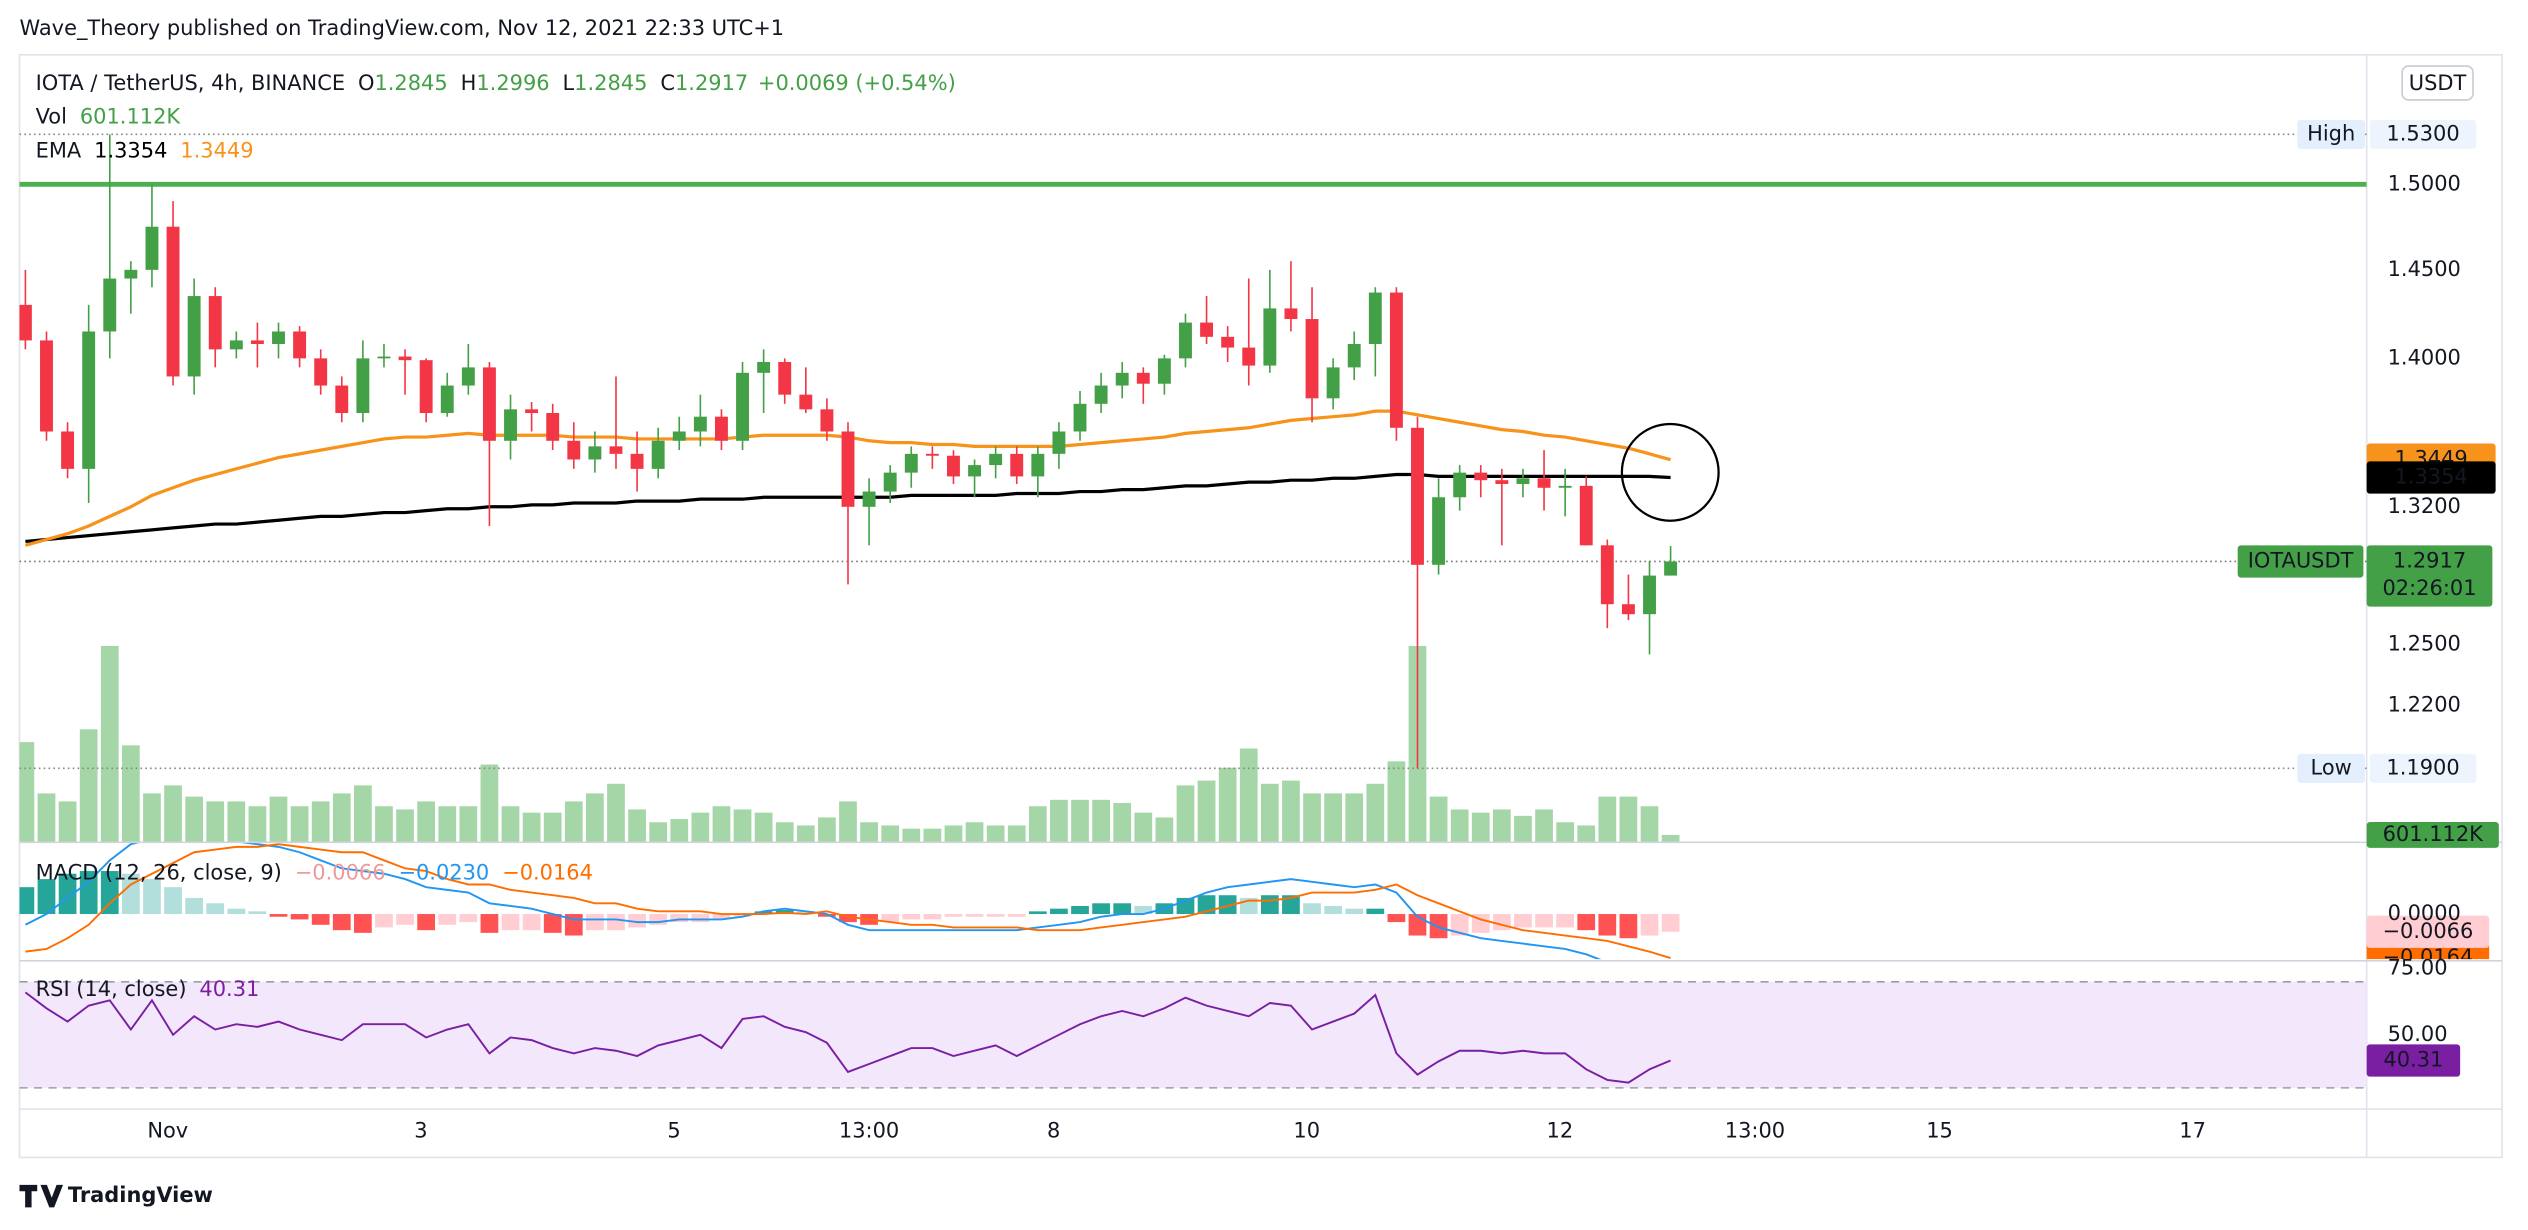 The width and height of the screenshot is (2528, 1230). I want to click on macd-value: −0.0230, so click(443, 873).